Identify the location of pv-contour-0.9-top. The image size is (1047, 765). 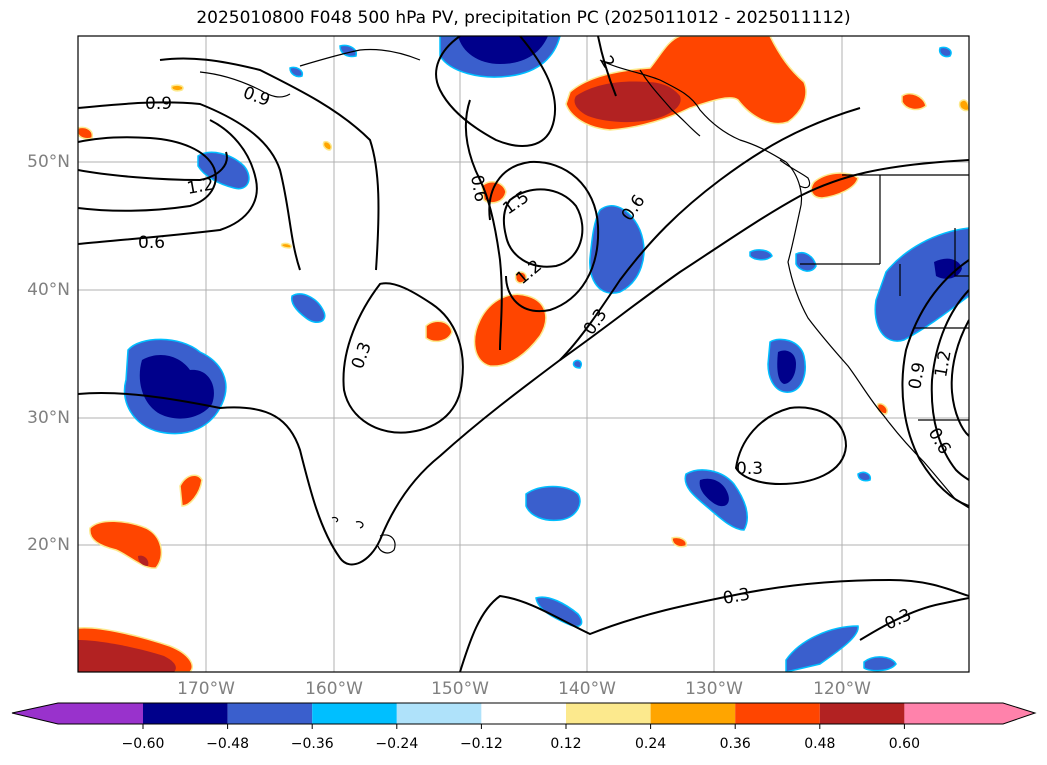
(189, 186).